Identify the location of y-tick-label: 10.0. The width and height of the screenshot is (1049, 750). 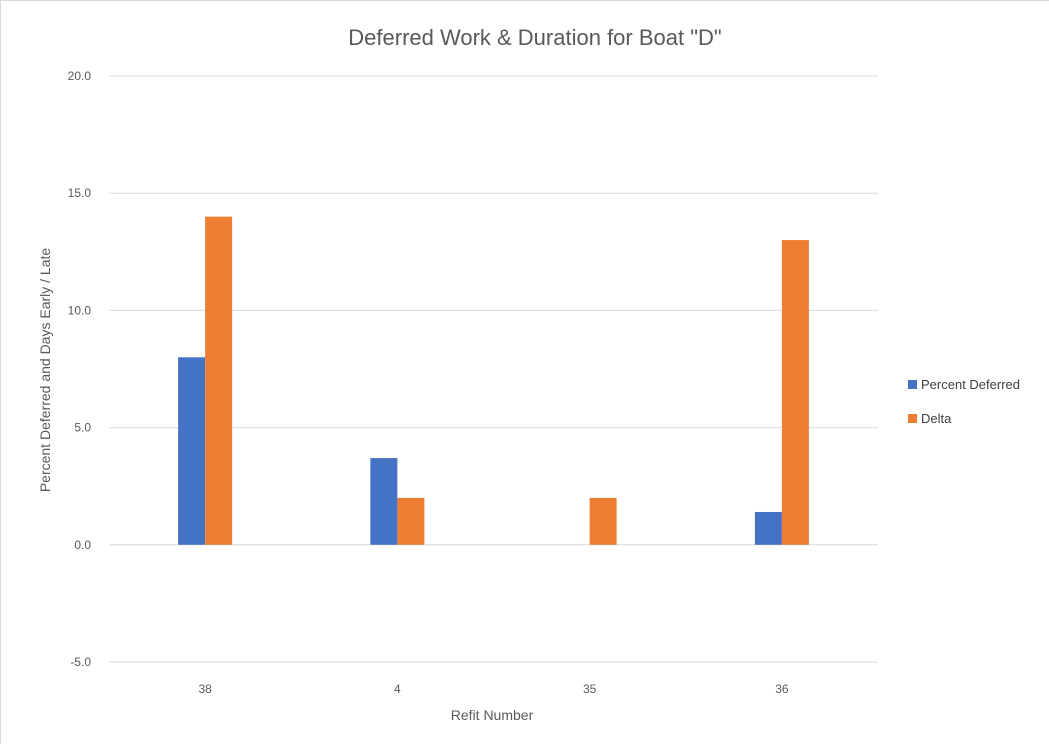
(80, 310).